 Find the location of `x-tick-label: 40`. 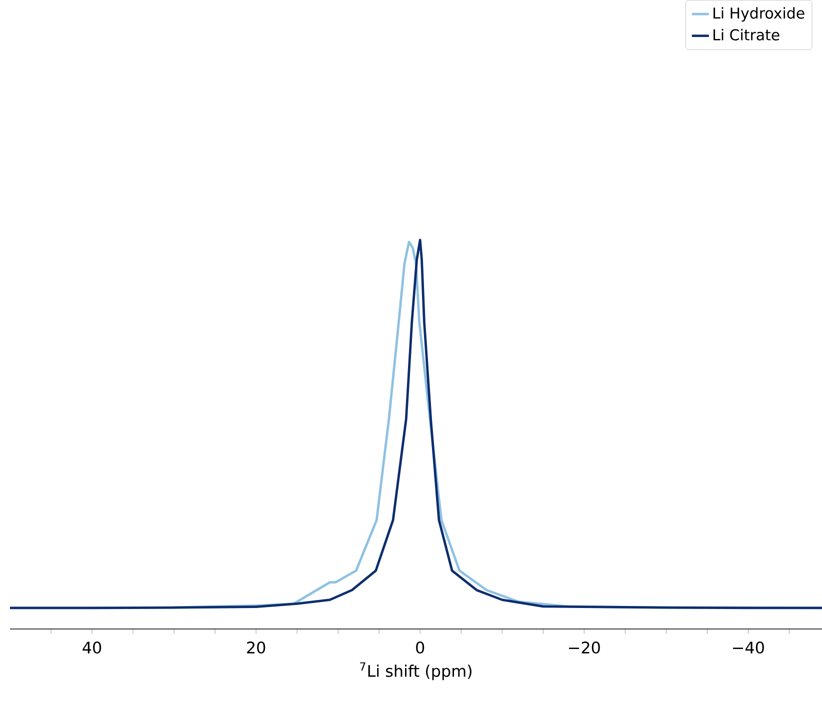

x-tick-label: 40 is located at coordinates (92, 648).